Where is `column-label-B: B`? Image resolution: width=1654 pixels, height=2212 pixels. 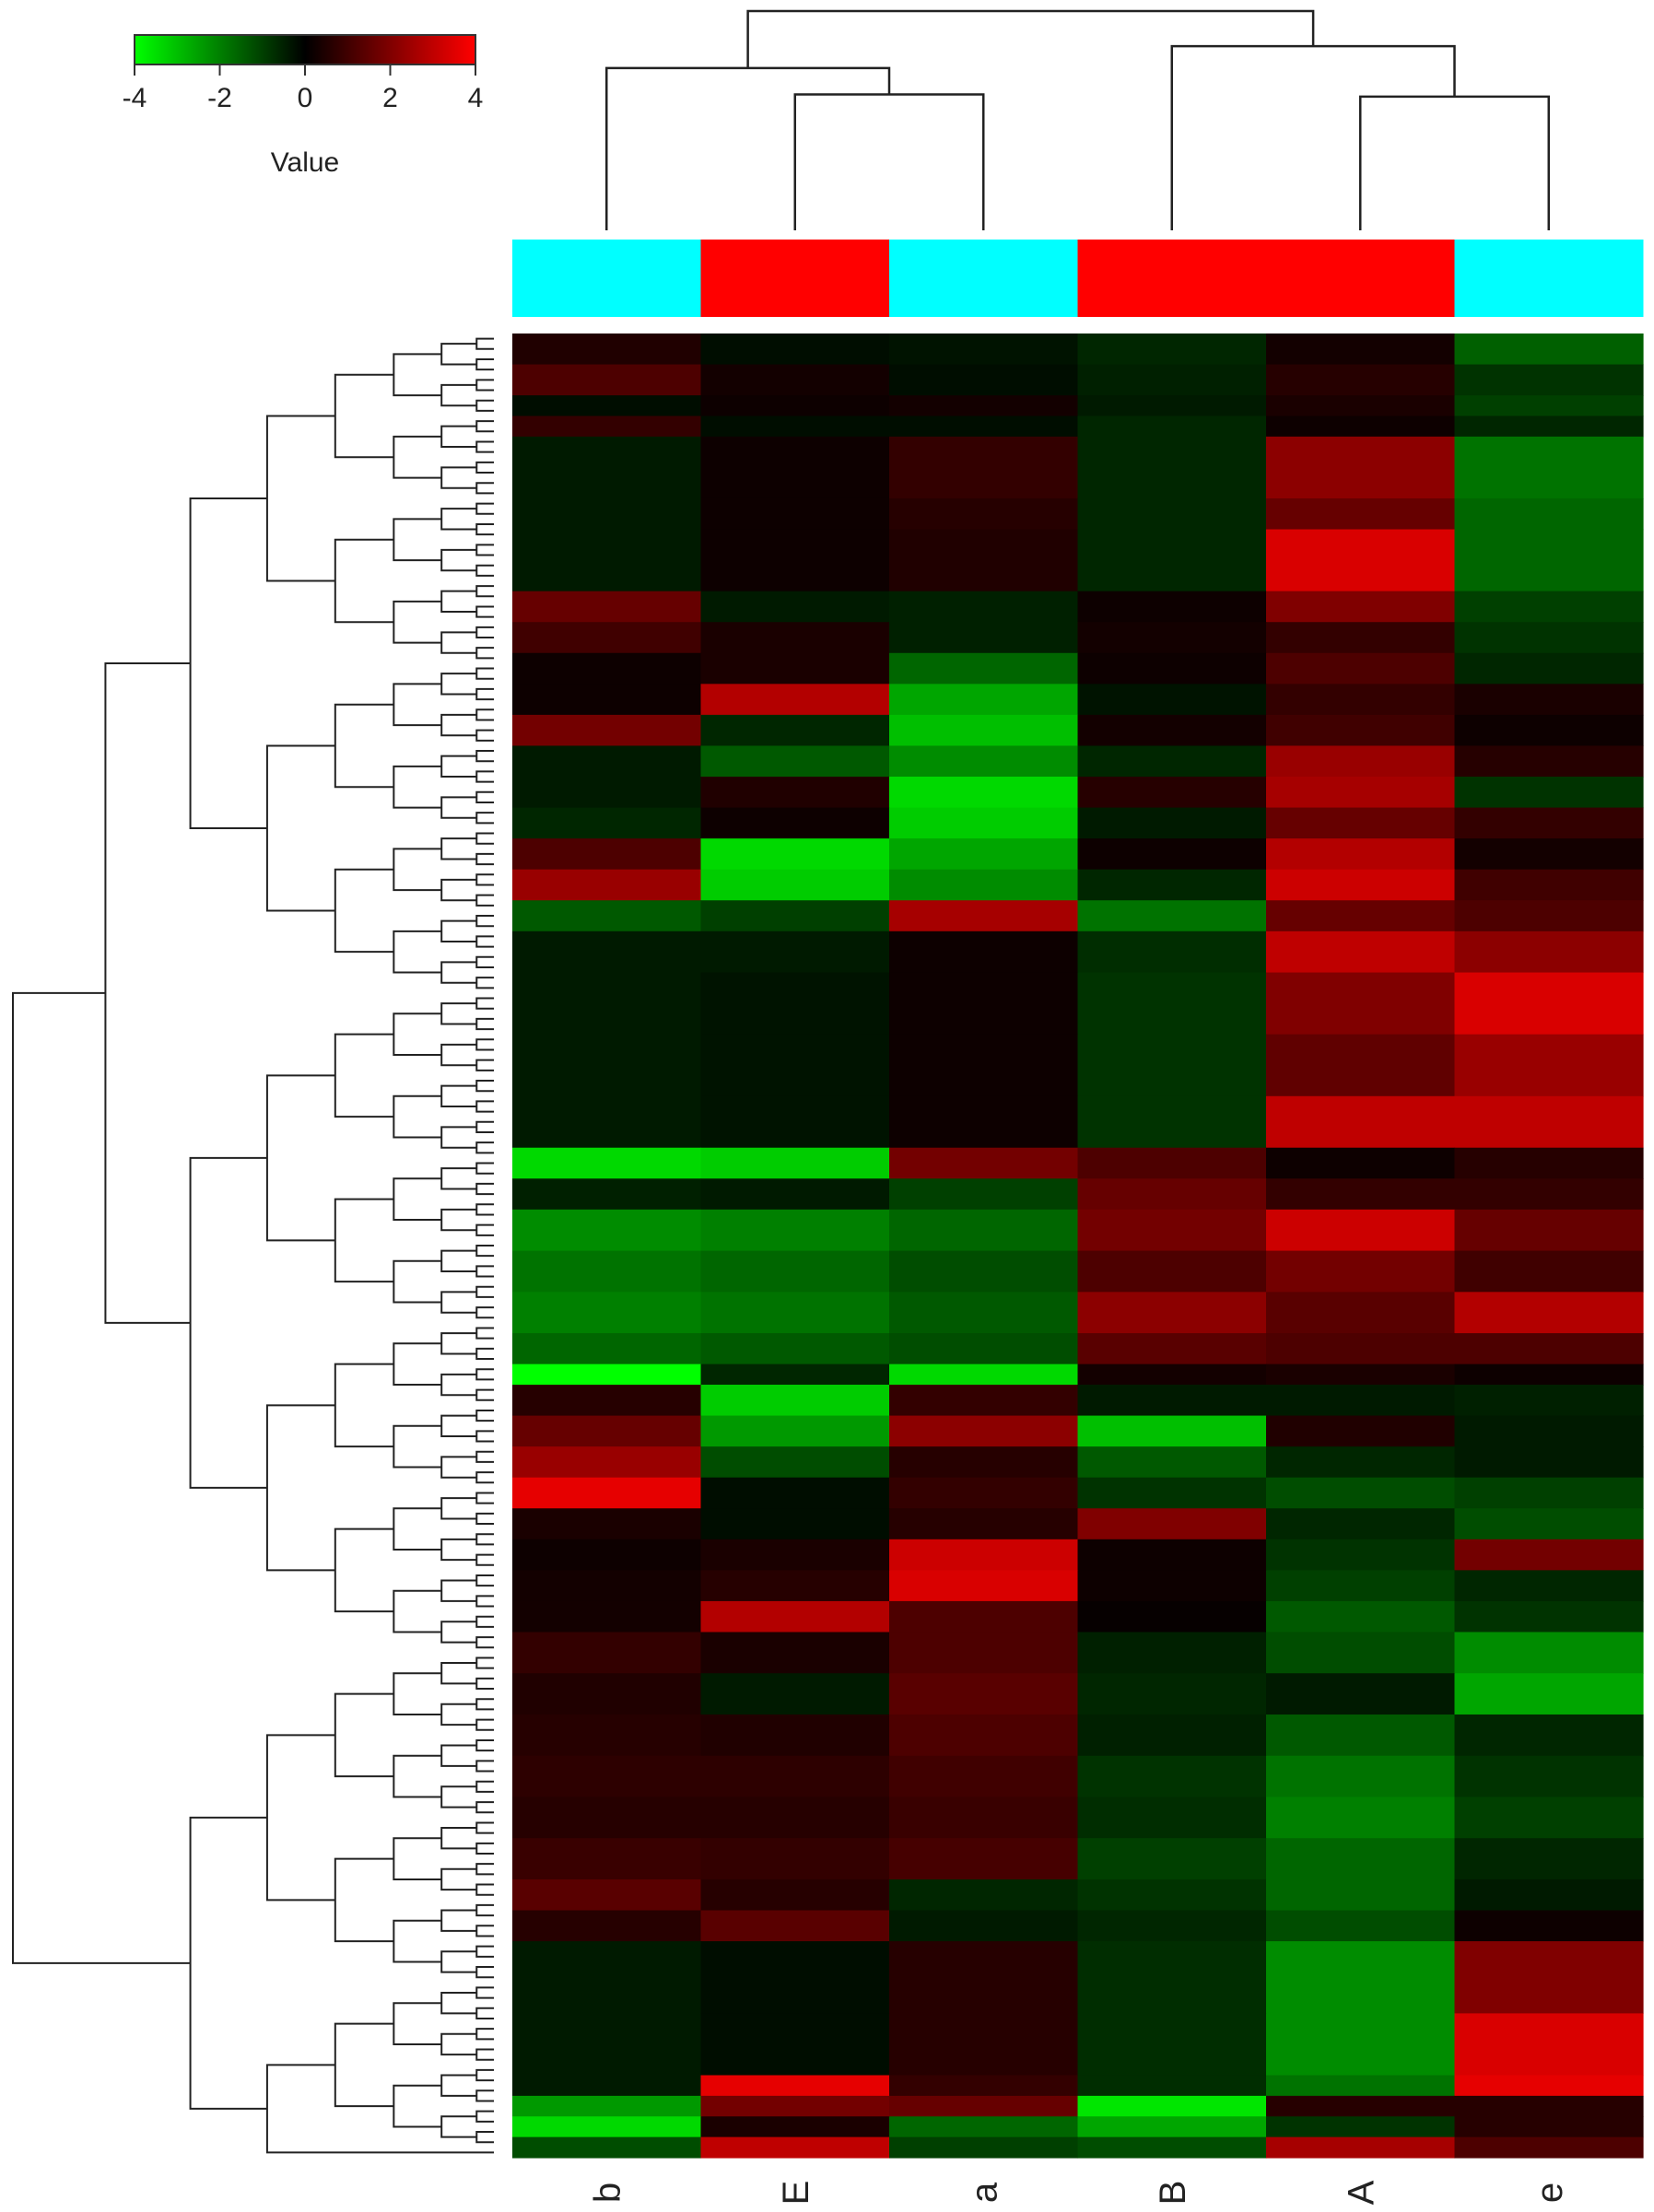 column-label-B: B is located at coordinates (1173, 2193).